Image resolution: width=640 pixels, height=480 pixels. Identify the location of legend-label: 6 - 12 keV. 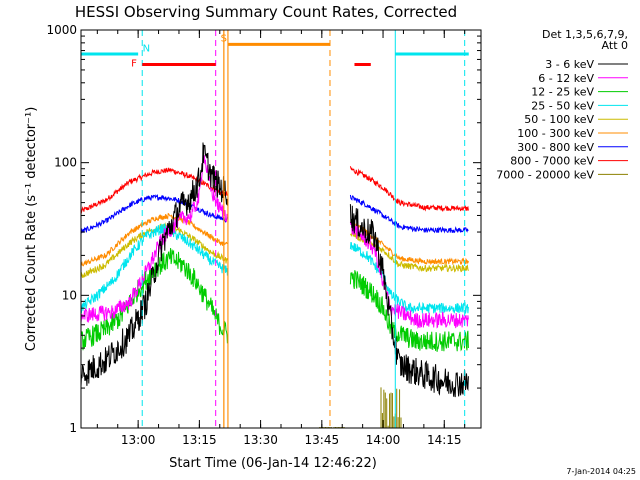
(566, 78).